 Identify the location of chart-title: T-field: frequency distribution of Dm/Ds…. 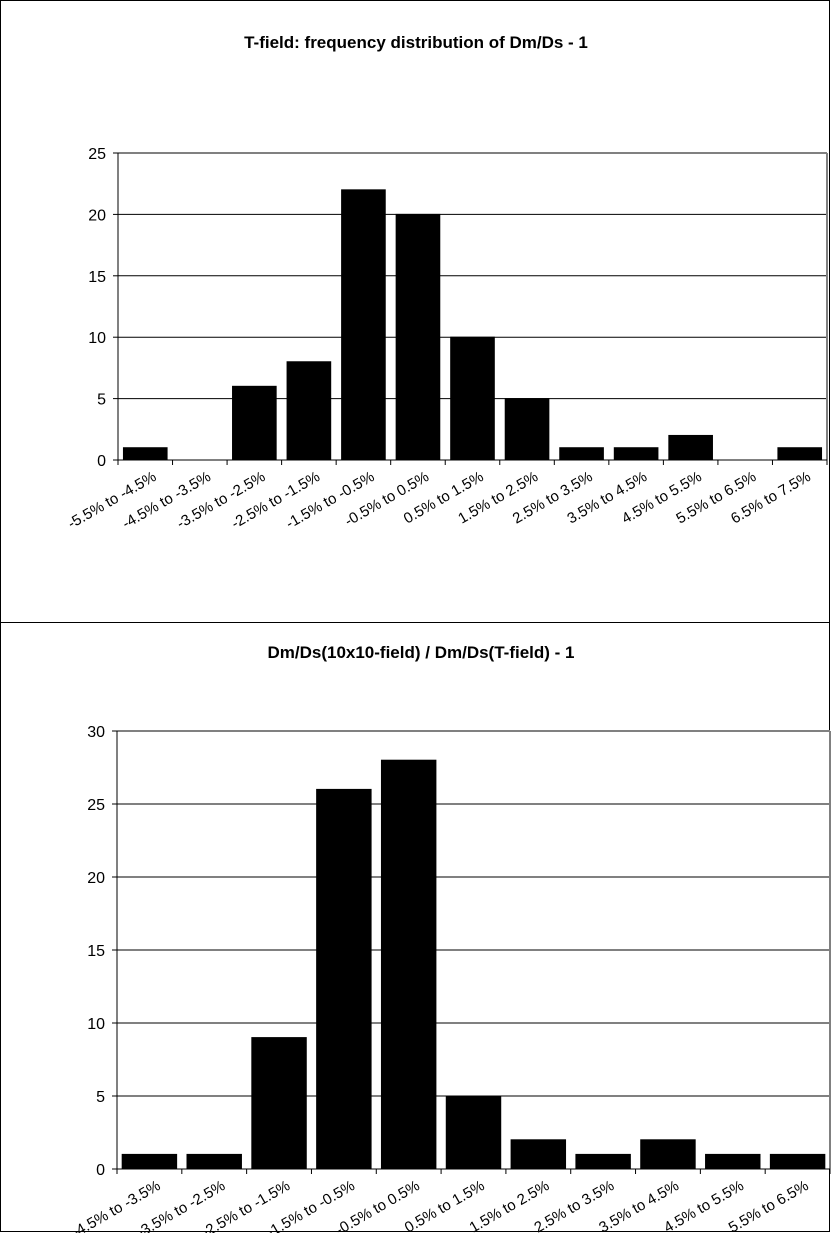
(416, 42).